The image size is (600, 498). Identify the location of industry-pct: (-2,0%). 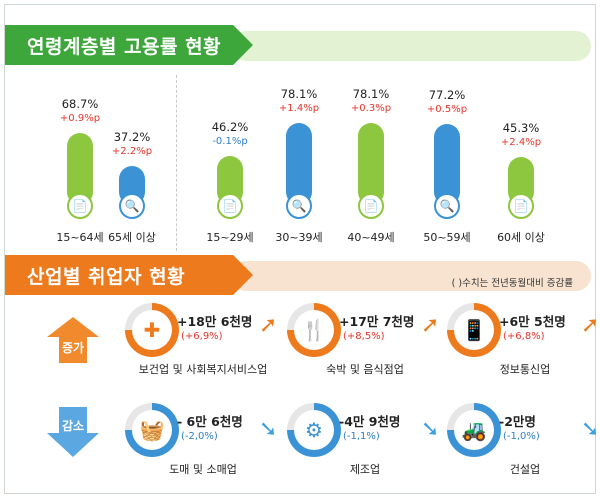
(199, 436).